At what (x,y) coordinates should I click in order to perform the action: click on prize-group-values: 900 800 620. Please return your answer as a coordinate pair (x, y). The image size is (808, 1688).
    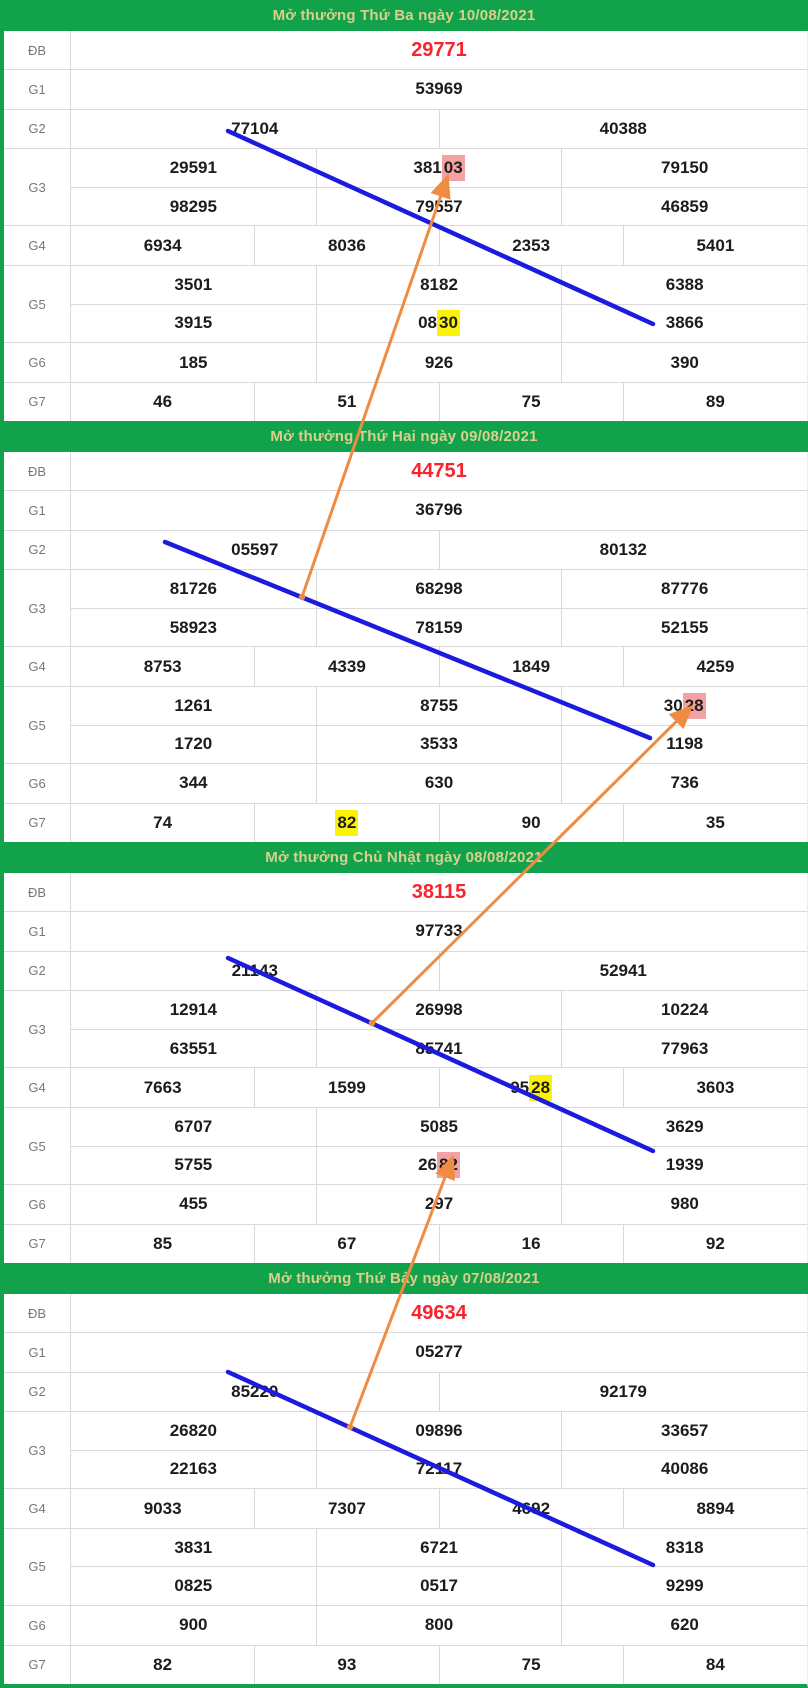
    Looking at the image, I should click on (439, 1625).